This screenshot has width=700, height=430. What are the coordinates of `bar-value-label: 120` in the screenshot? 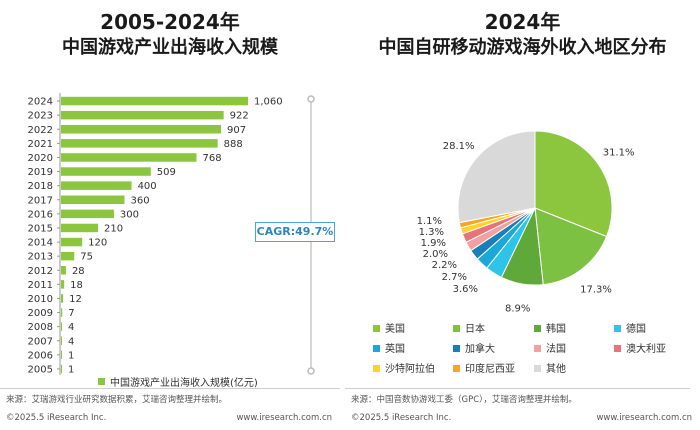 It's located at (97, 243).